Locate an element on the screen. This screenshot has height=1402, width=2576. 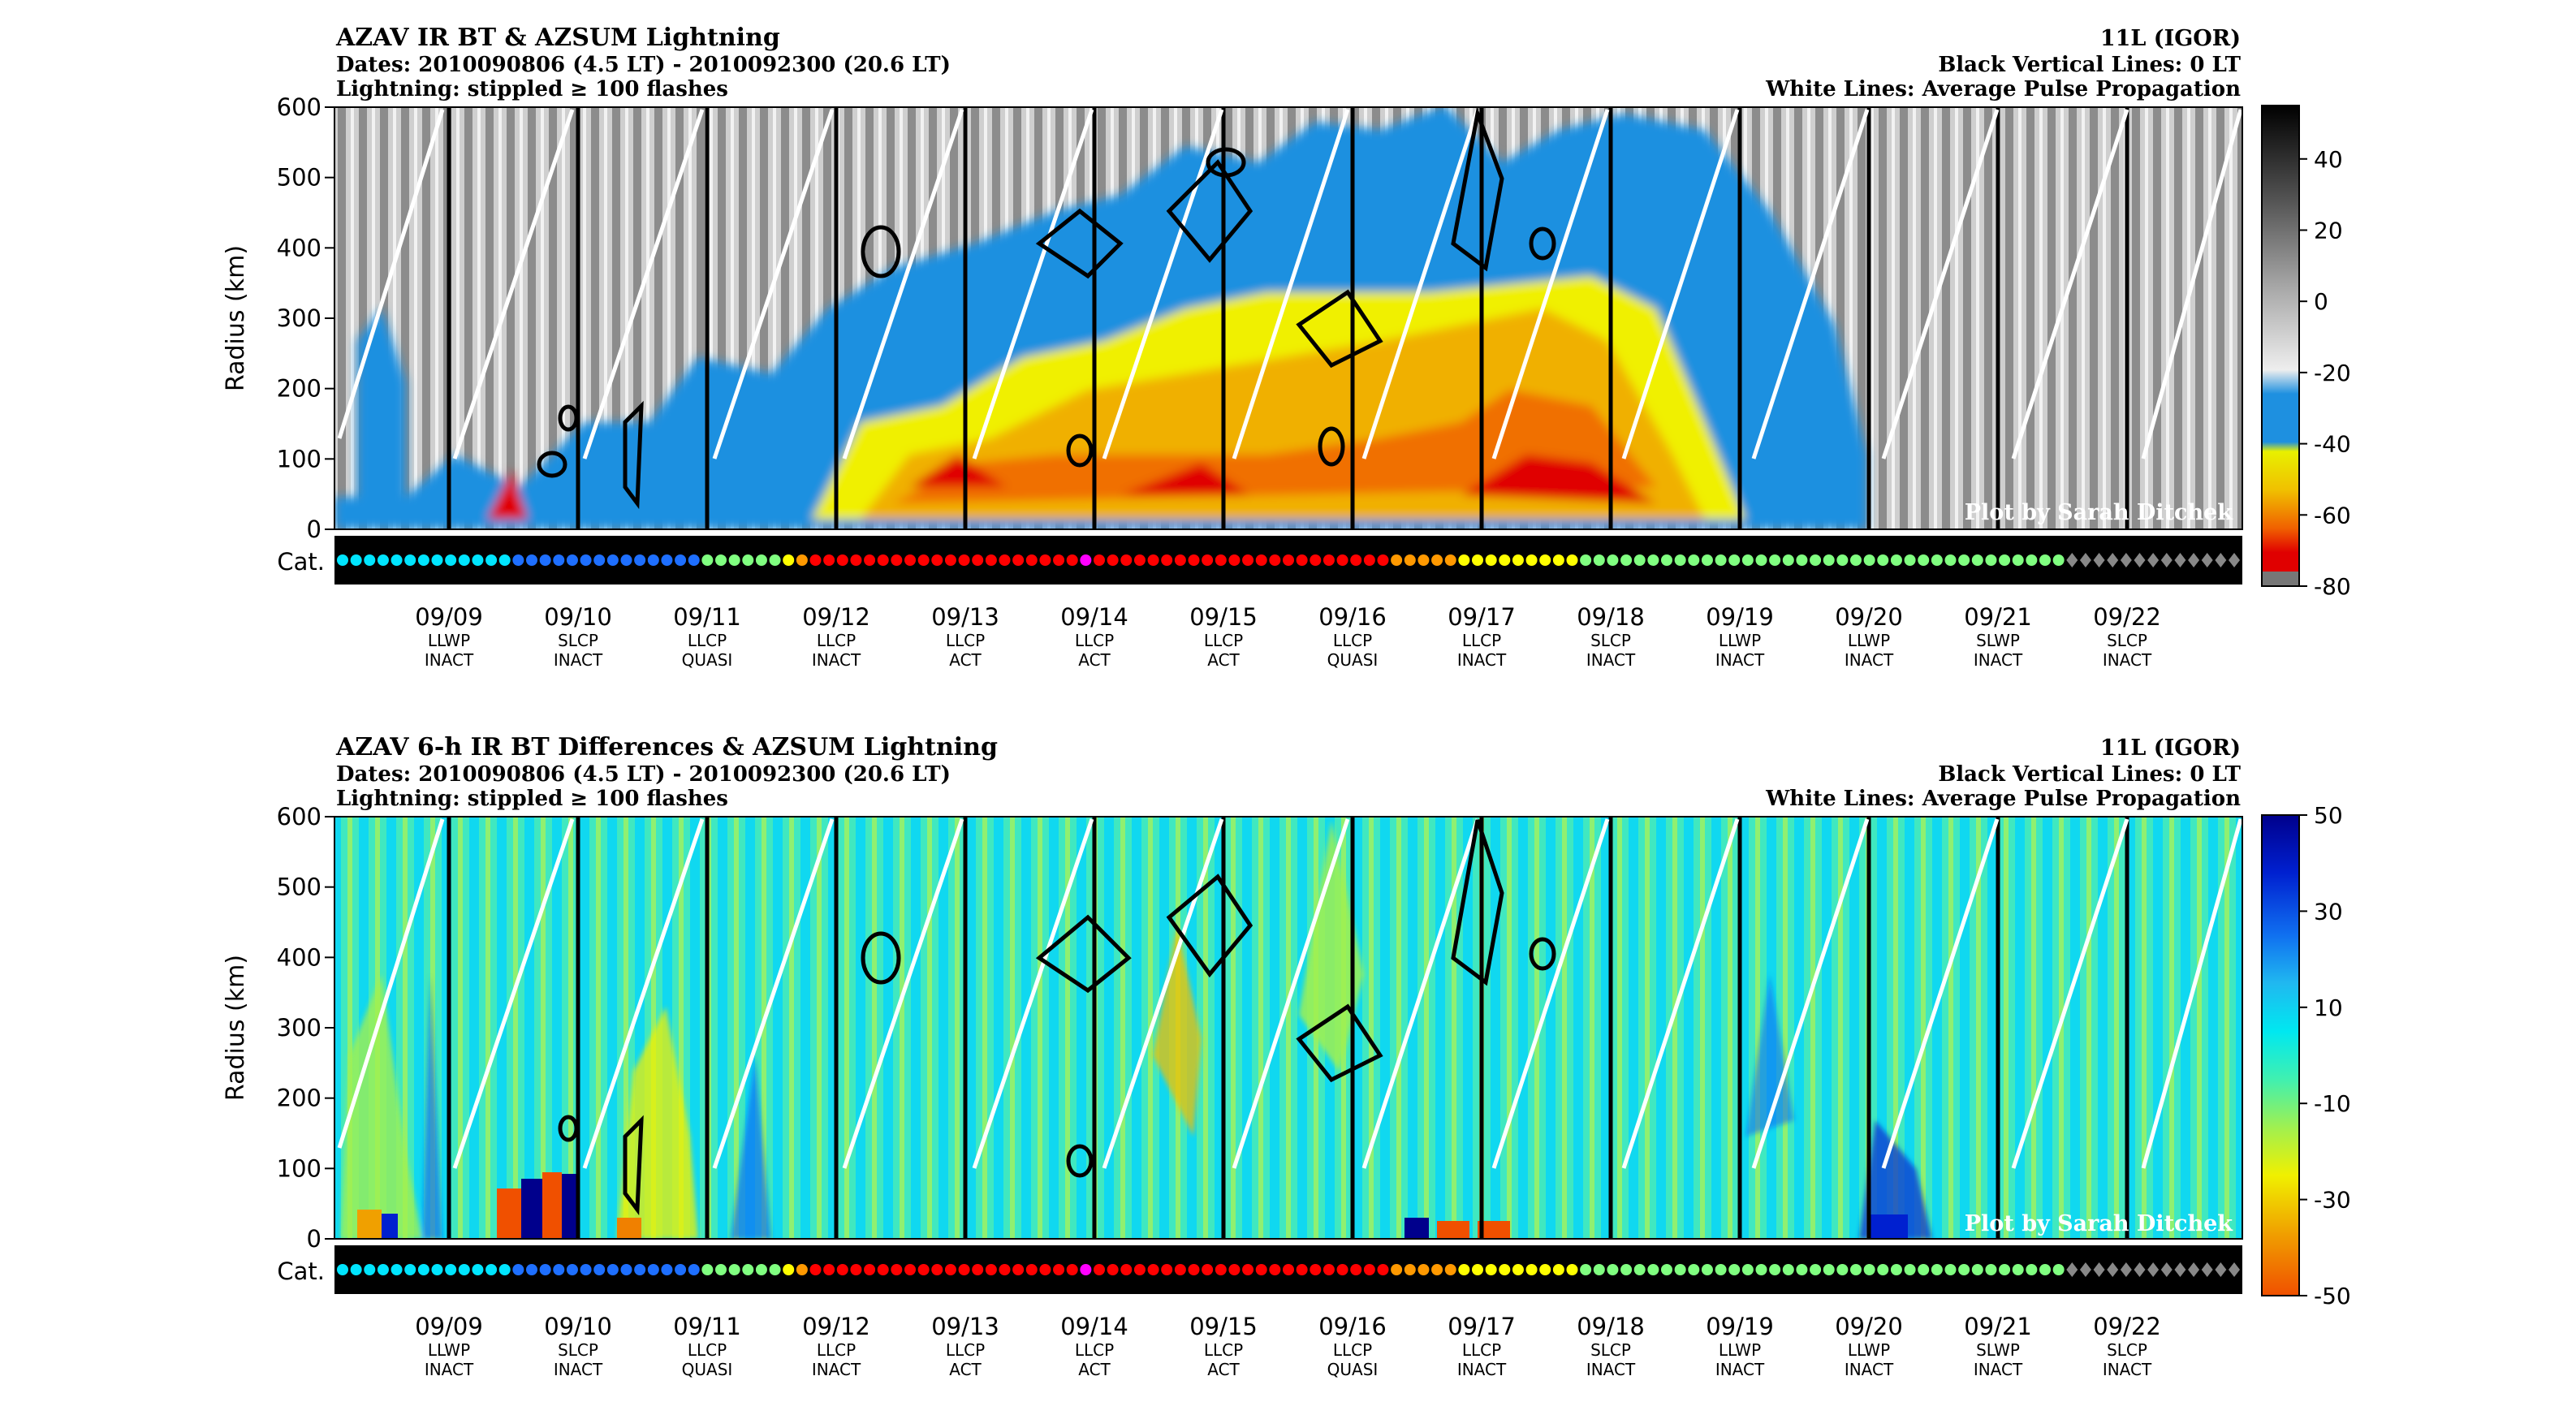
x-tick-date: 09/16 is located at coordinates (1352, 1326).